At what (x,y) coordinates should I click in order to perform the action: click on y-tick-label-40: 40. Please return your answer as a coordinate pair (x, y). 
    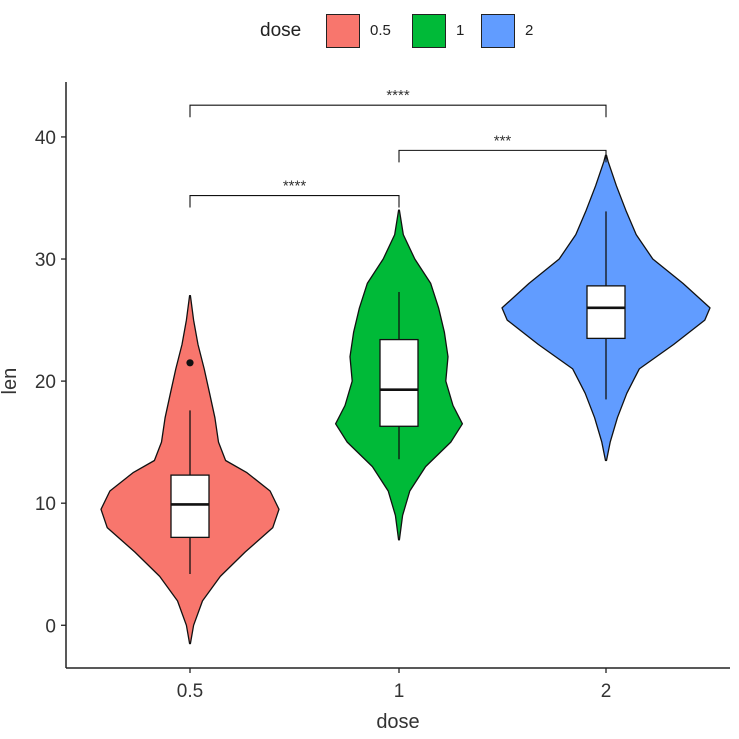
    Looking at the image, I should click on (45, 138).